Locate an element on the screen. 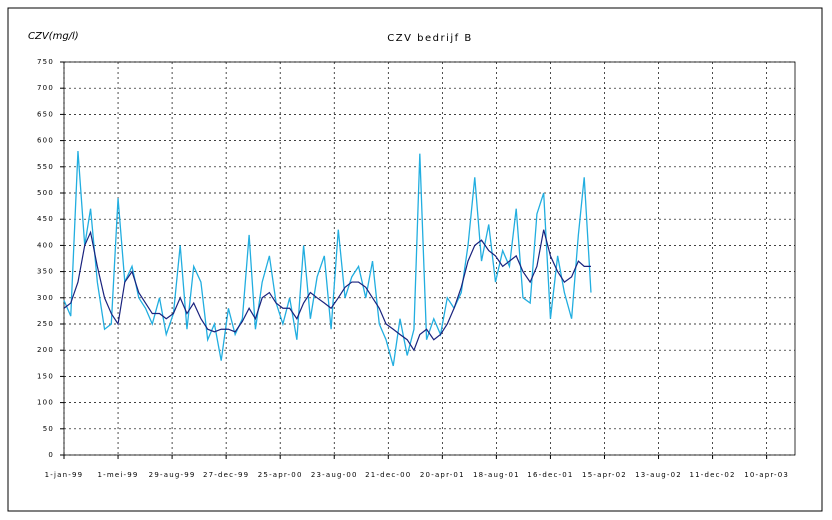 Image resolution: width=832 pixels, height=520 pixels. x-tick-label: 25-apr-00 is located at coordinates (280, 475).